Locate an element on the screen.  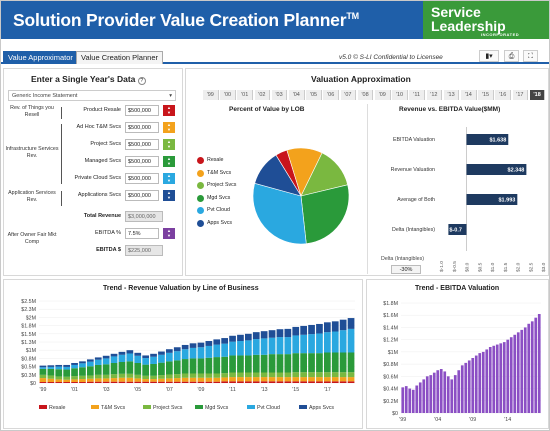
year-tab: '18 is located at coordinates (537, 95).